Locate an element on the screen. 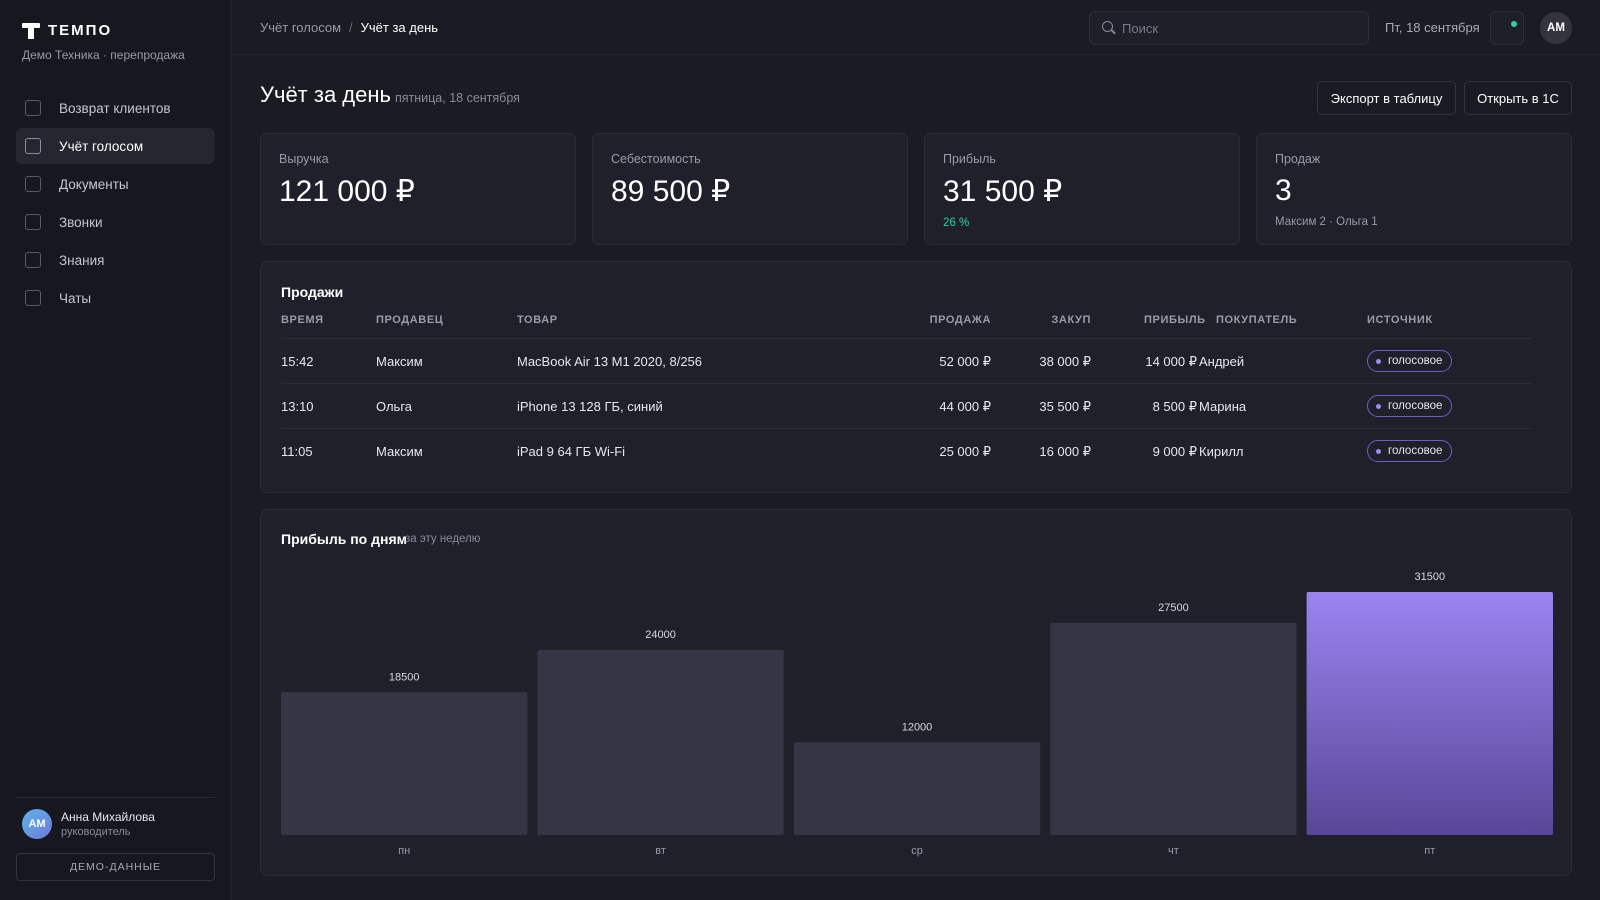 This screenshot has height=900, width=1600. chart-value-label: 27500 is located at coordinates (1173, 608).